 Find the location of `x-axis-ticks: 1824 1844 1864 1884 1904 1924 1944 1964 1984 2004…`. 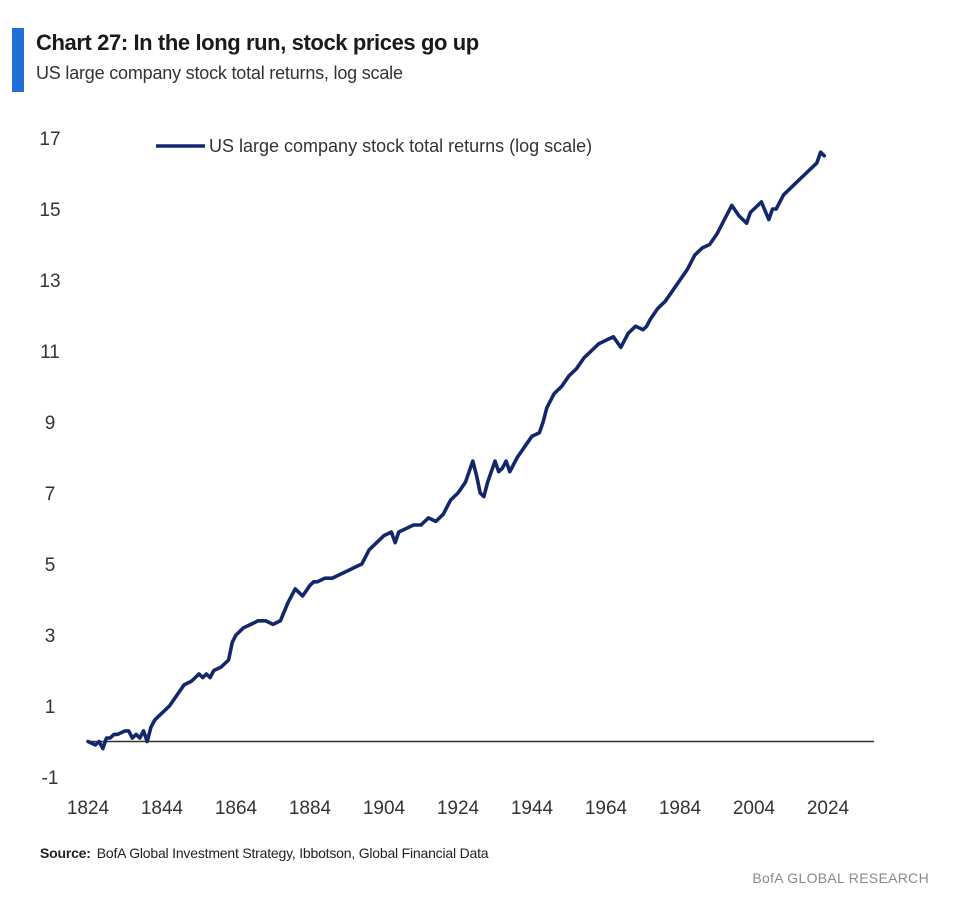

x-axis-ticks: 1824 1844 1864 1884 1904 1924 1944 1964 1984 2004… is located at coordinates (458, 808).